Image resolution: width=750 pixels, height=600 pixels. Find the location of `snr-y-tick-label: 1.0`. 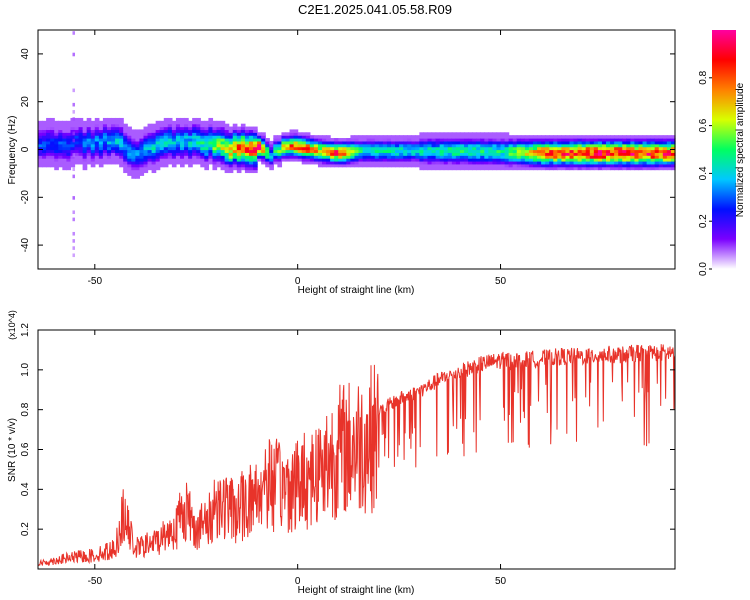

snr-y-tick-label: 1.0 is located at coordinates (25, 369).